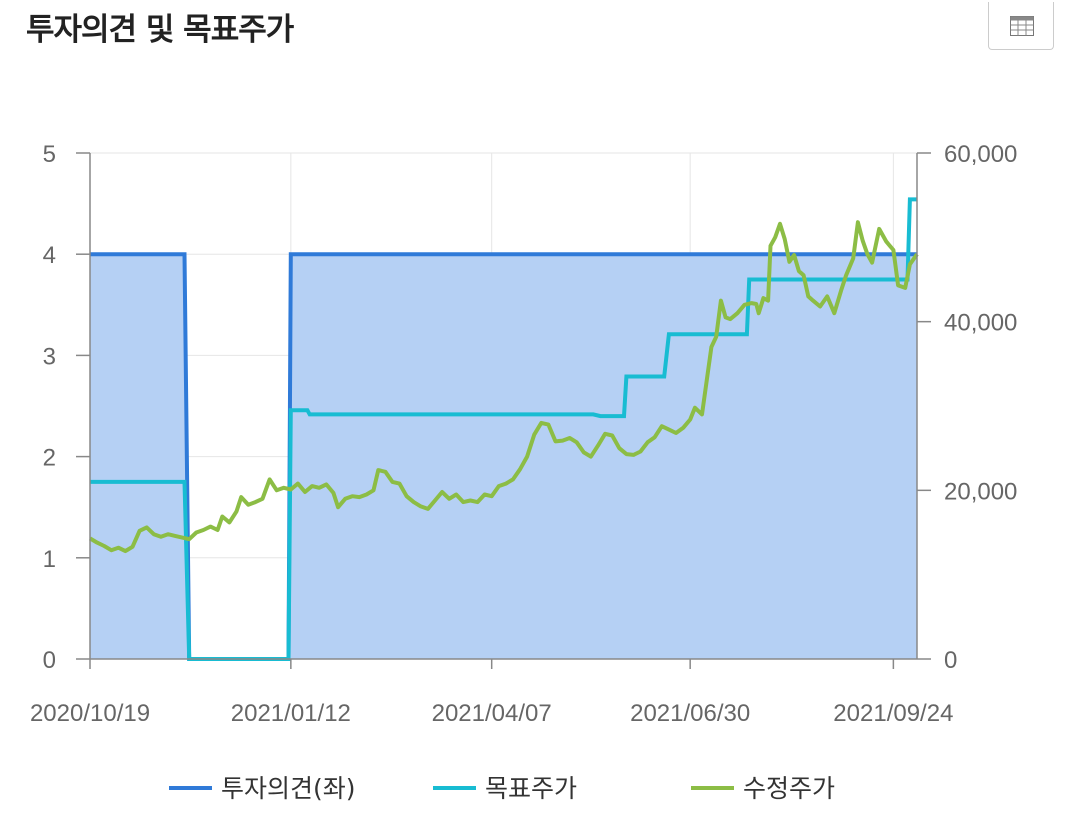 This screenshot has height=825, width=1080. I want to click on legend-label-target-price: 목표주가, so click(531, 788).